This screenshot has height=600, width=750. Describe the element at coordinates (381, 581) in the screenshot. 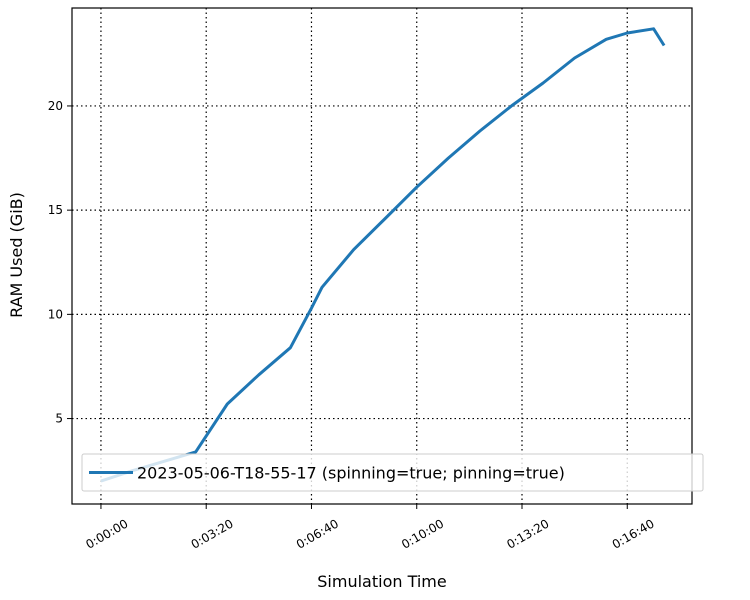

I see `x-axis-label: Simulation Time` at that location.